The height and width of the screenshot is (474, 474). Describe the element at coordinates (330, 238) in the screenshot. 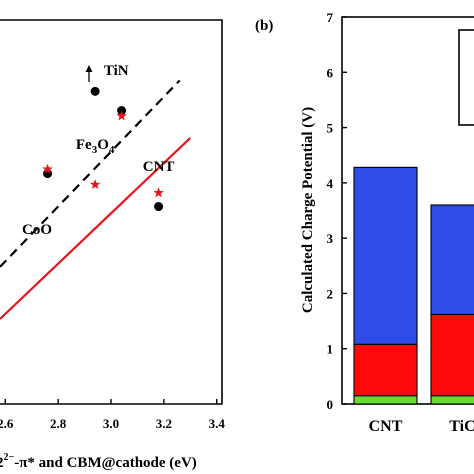

I see `panel-b-y-tick-label: 3` at that location.